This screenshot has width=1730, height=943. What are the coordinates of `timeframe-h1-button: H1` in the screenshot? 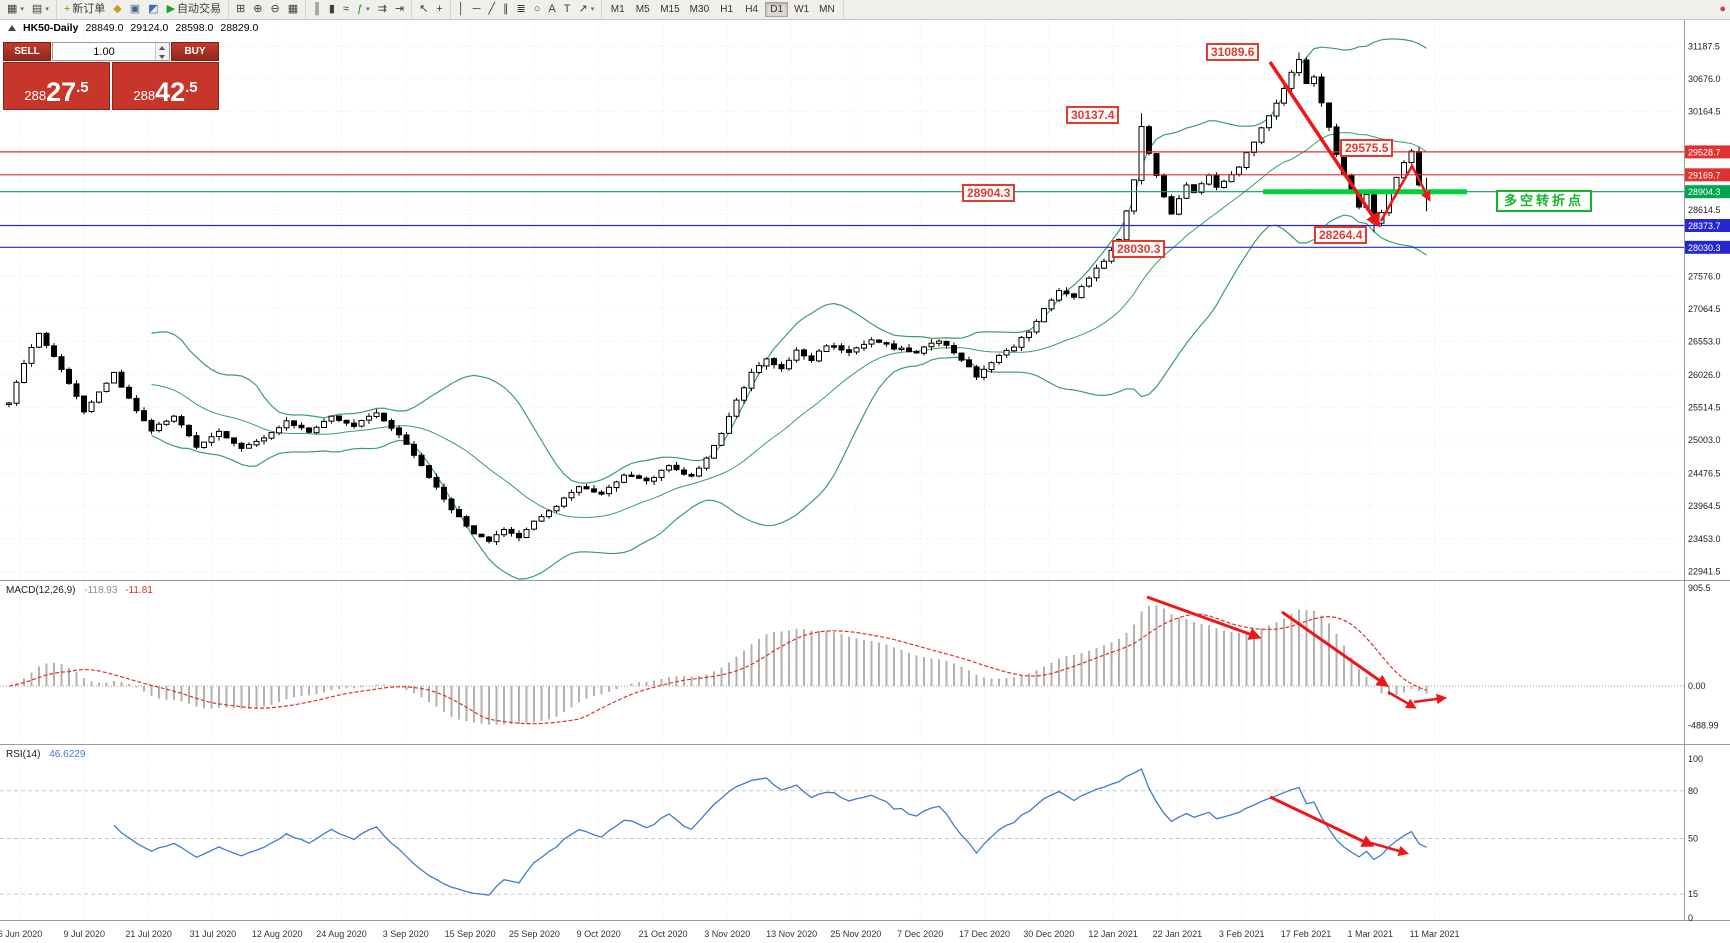 It's located at (726, 9).